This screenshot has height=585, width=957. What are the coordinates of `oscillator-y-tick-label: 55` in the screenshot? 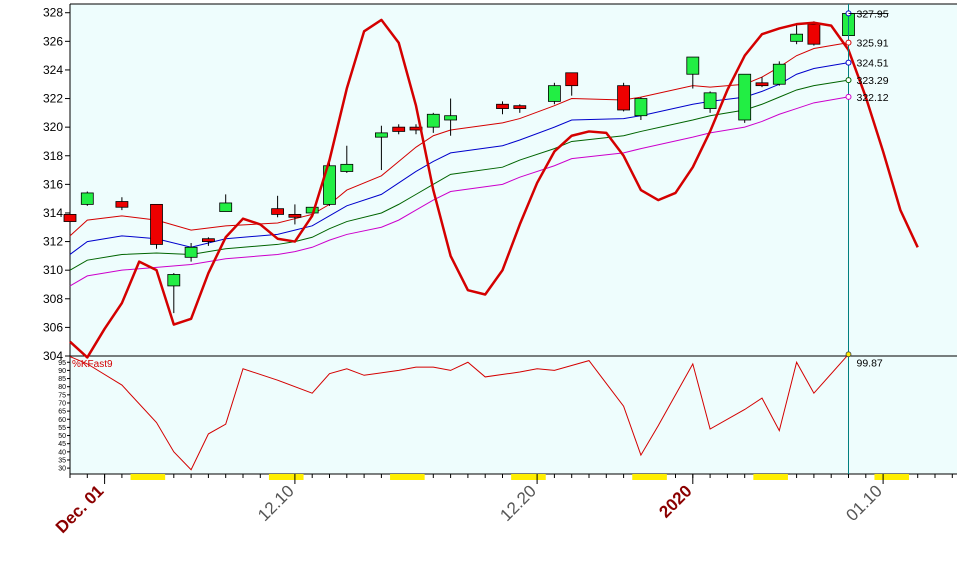 It's located at (62, 428).